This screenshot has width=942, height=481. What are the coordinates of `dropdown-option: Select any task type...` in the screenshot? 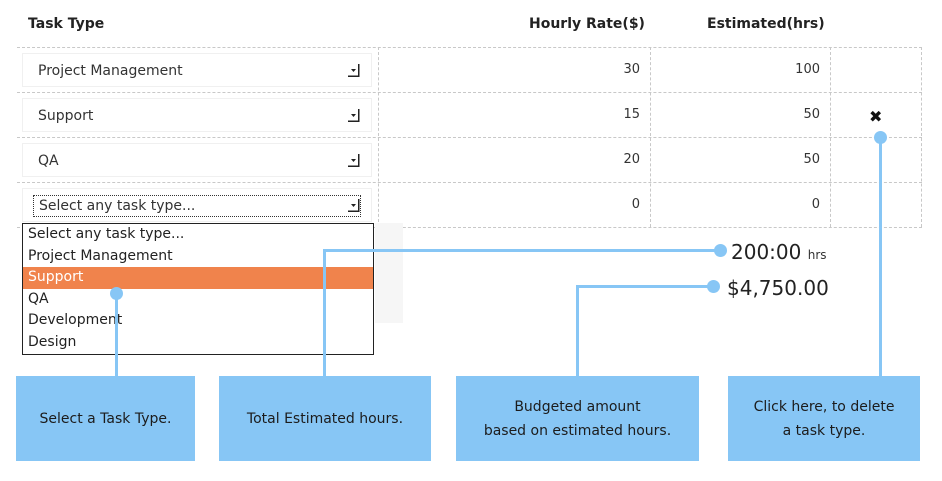 It's located at (106, 234).